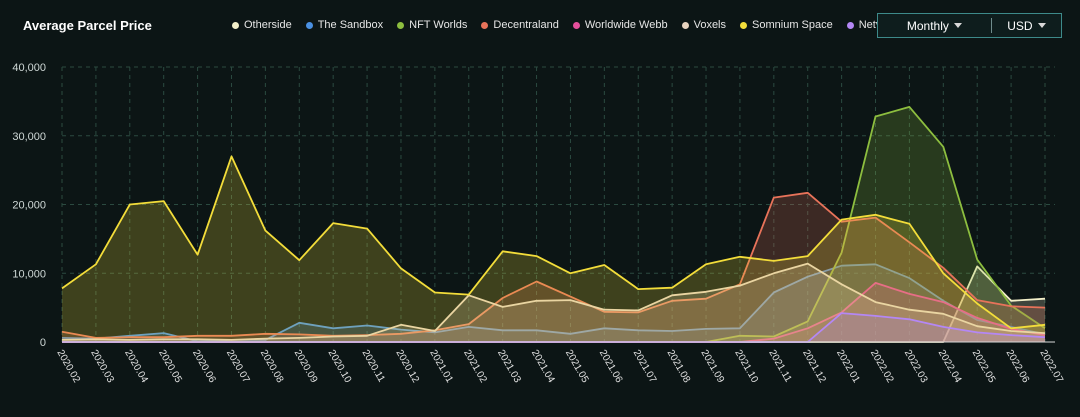 The width and height of the screenshot is (1080, 417). I want to click on x-tick-label: 2022.03, so click(916, 366).